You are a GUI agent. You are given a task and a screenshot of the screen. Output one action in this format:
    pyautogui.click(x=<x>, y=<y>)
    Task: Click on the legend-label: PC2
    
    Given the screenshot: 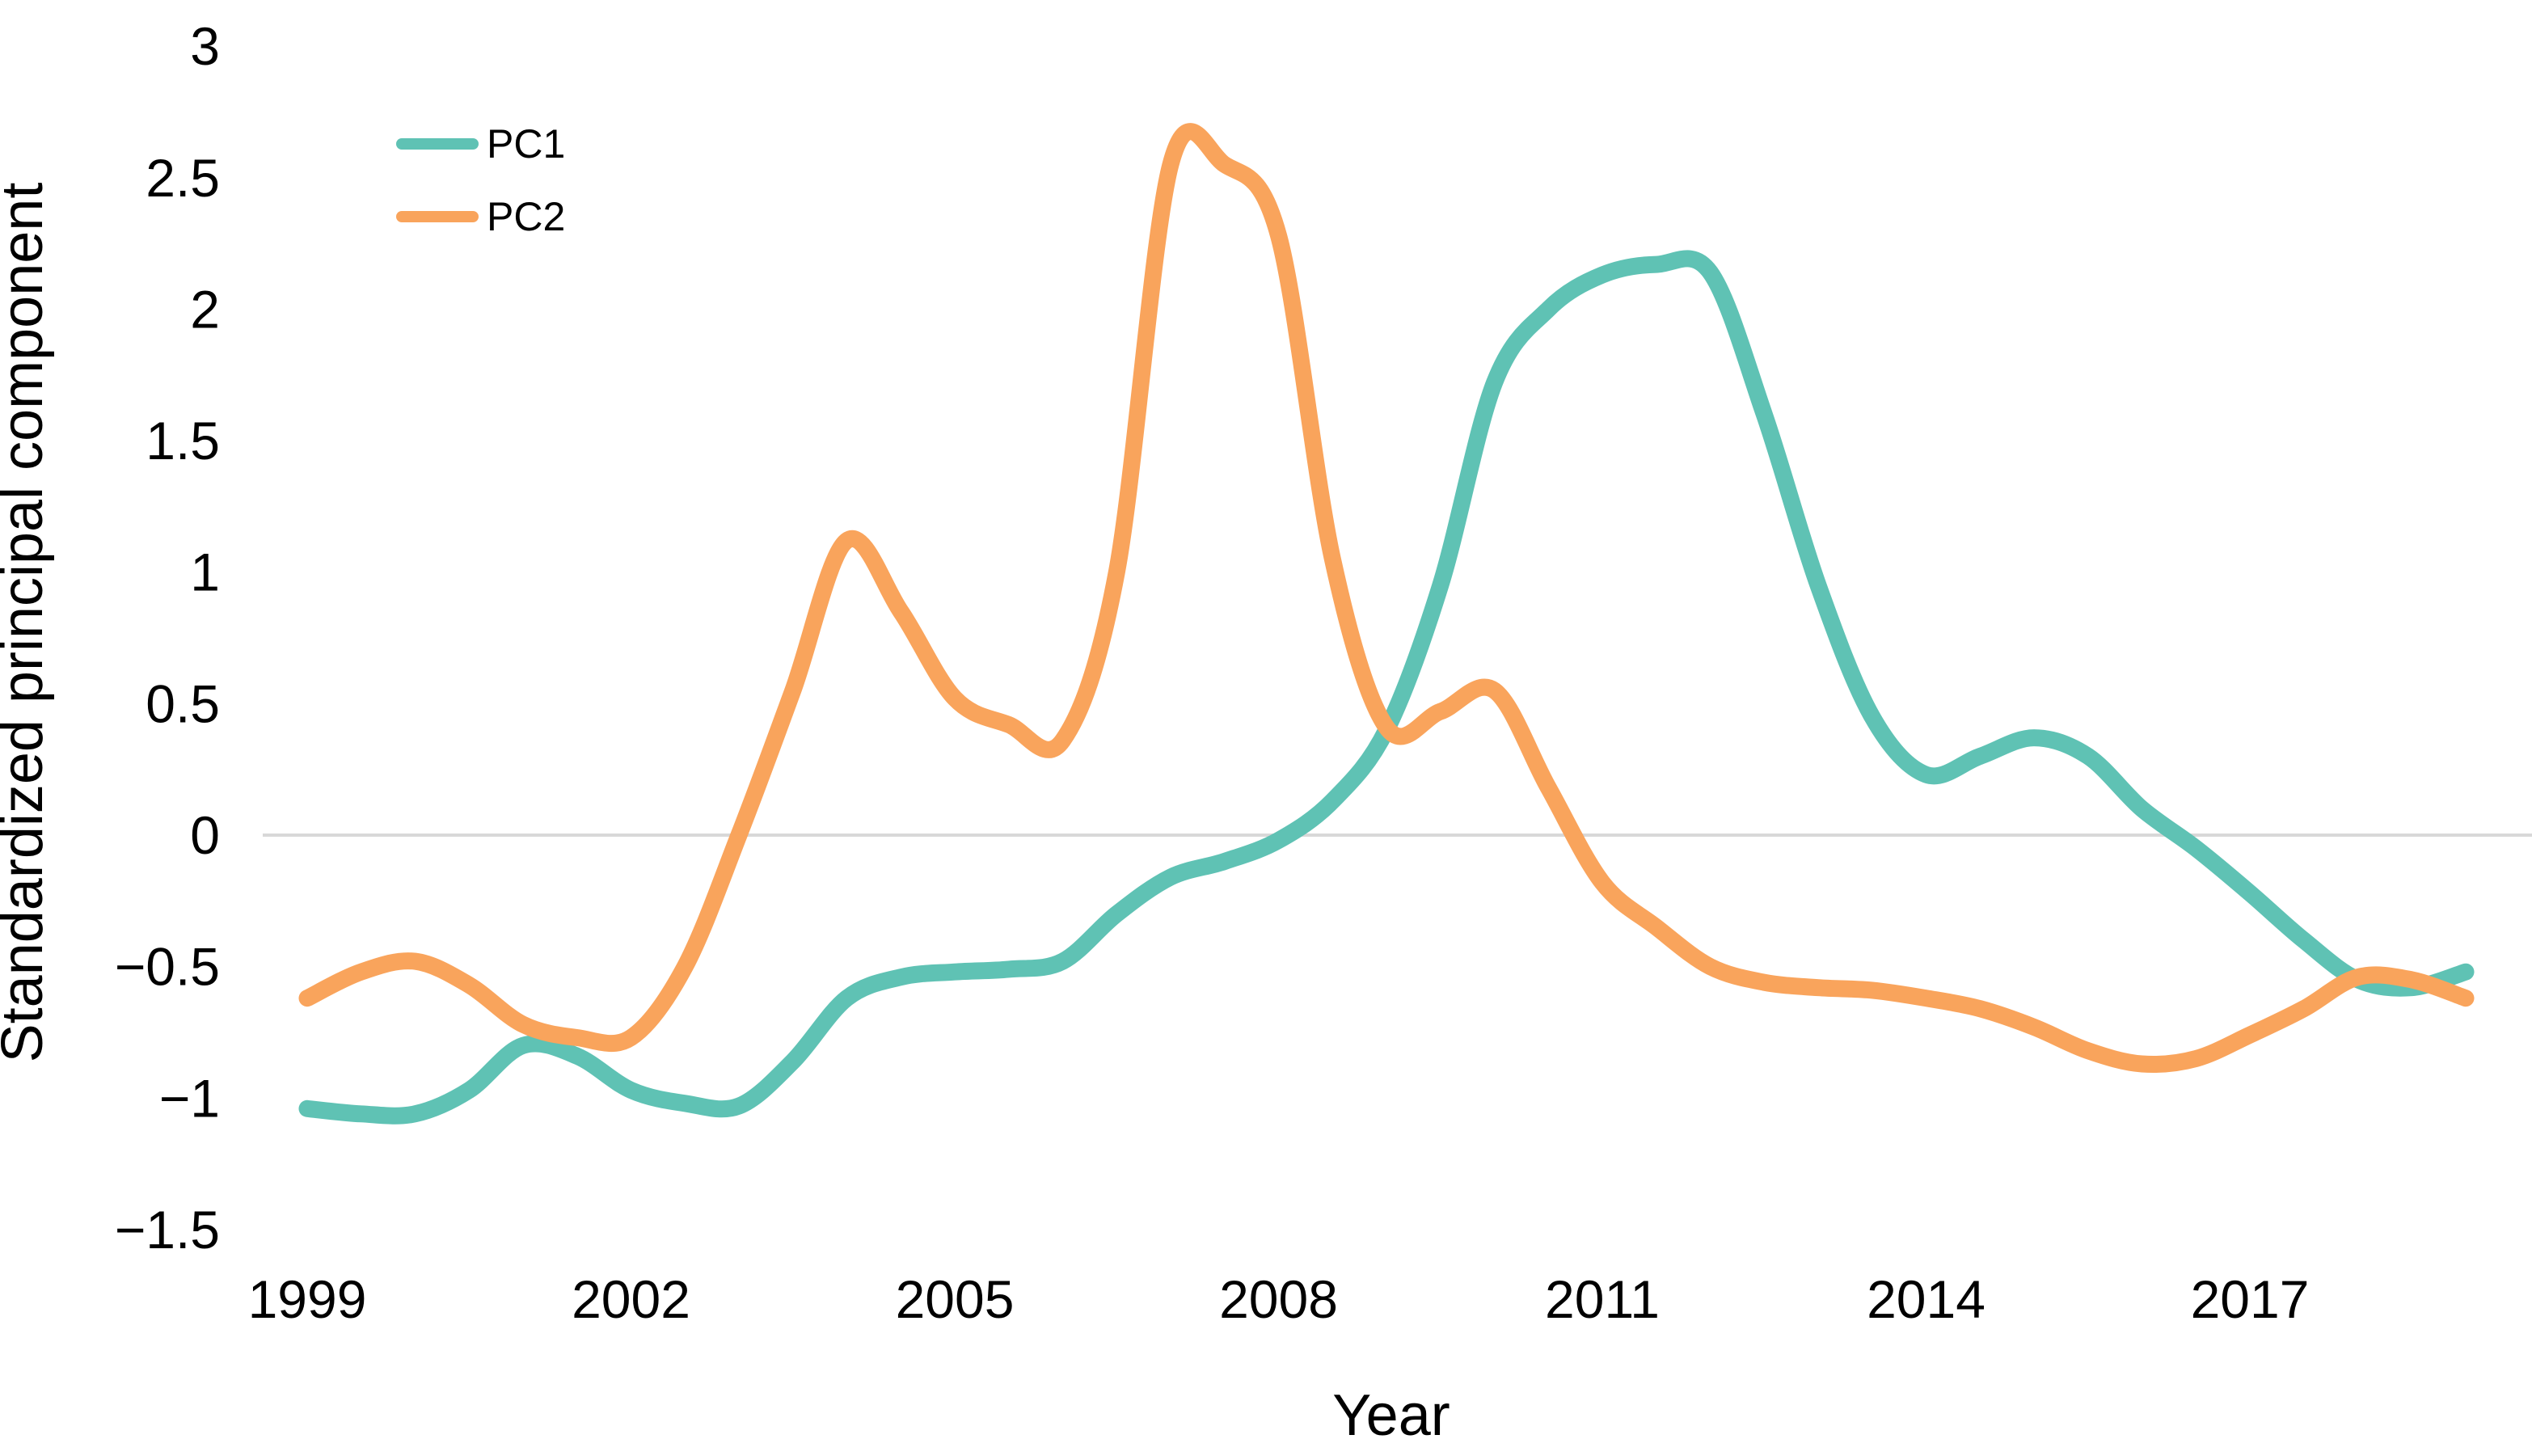 What is the action you would take?
    pyautogui.click(x=526, y=216)
    